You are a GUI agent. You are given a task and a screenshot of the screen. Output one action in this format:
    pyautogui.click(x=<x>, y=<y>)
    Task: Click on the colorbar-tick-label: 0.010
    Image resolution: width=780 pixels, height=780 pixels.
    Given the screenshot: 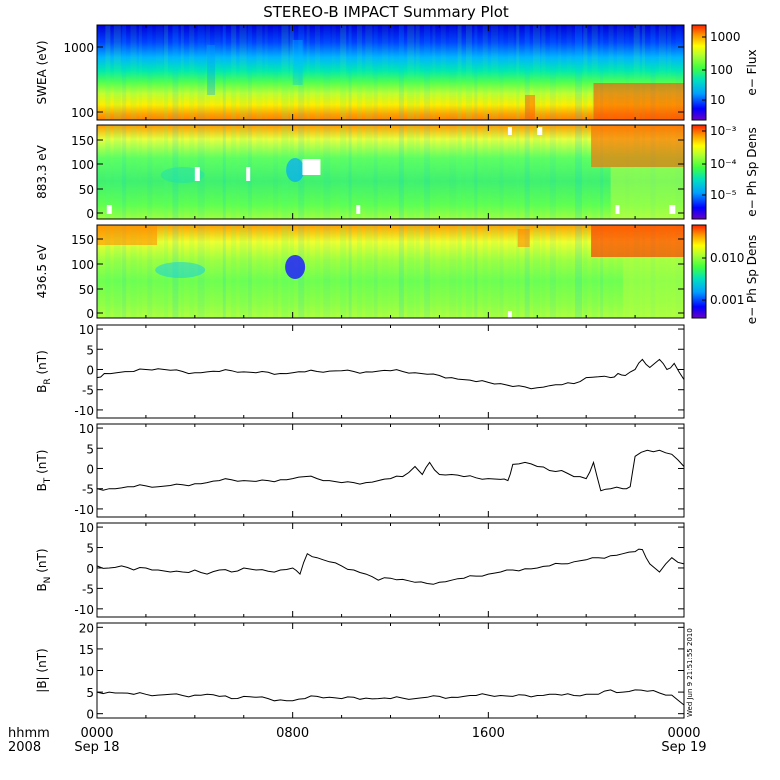 What is the action you would take?
    pyautogui.click(x=727, y=258)
    